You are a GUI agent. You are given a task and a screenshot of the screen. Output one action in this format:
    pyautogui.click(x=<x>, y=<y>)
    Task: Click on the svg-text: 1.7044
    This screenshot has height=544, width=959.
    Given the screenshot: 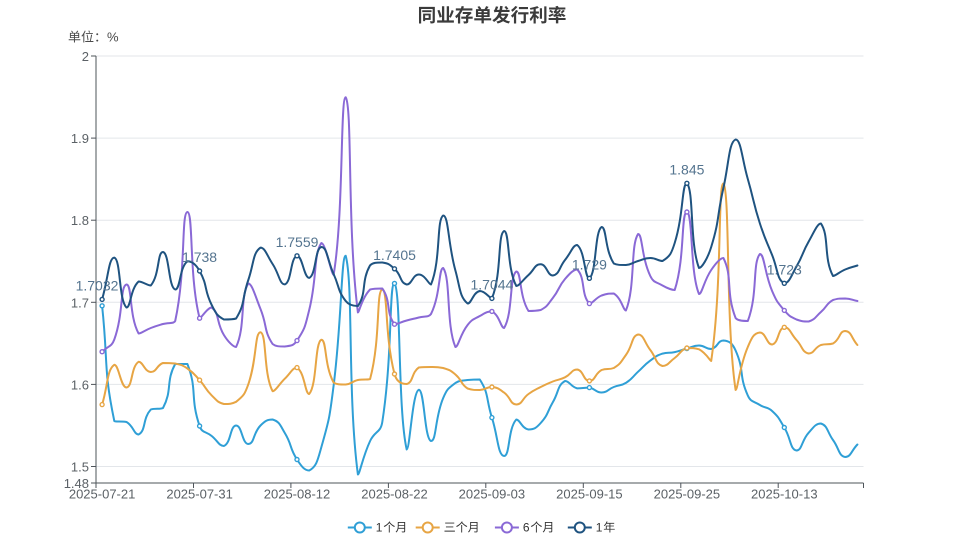 What is the action you would take?
    pyautogui.click(x=491, y=284)
    